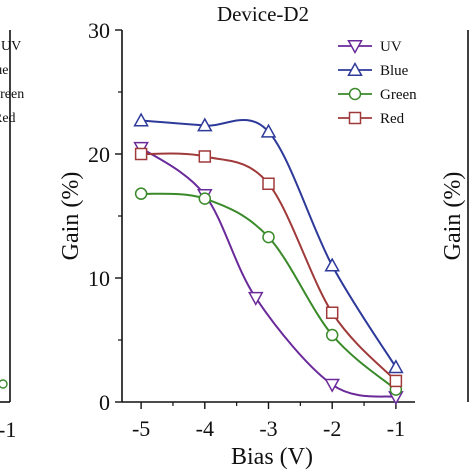  What do you see at coordinates (398, 95) in the screenshot?
I see `legend-label-green: Green` at bounding box center [398, 95].